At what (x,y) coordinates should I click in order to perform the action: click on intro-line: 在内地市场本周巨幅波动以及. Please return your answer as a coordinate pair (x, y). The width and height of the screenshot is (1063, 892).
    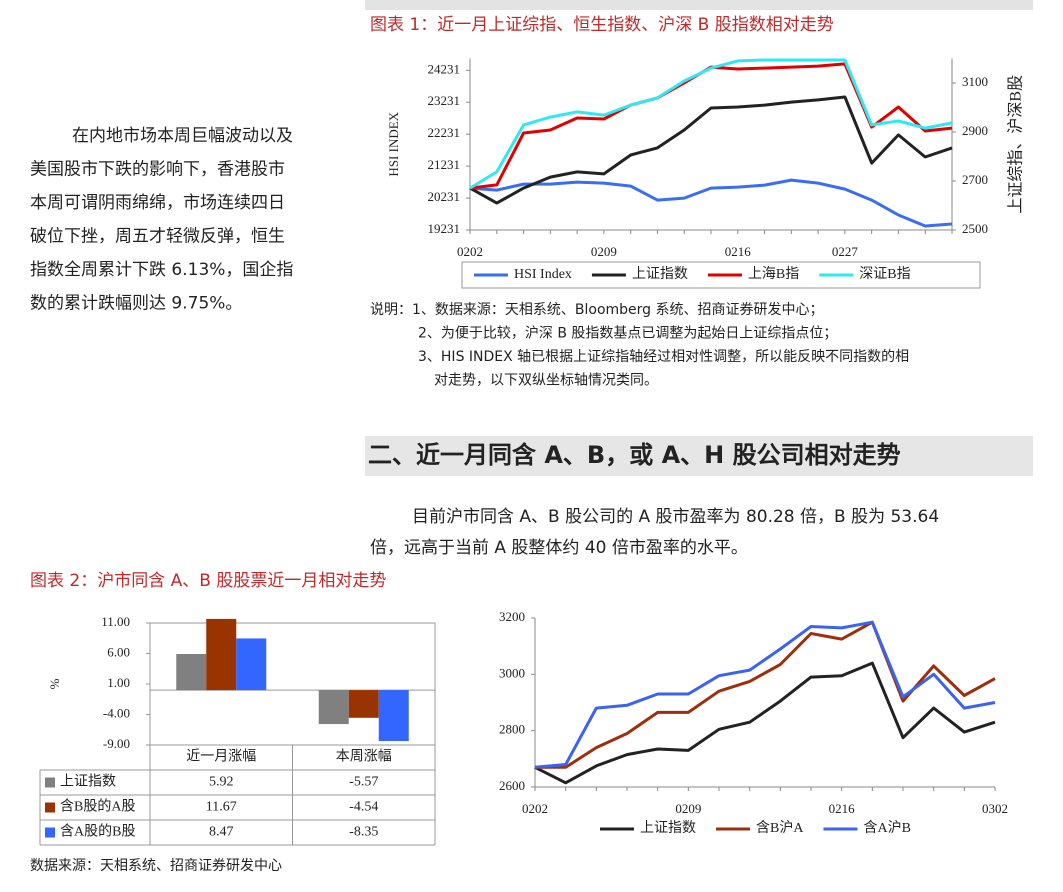
    Looking at the image, I should click on (182, 136).